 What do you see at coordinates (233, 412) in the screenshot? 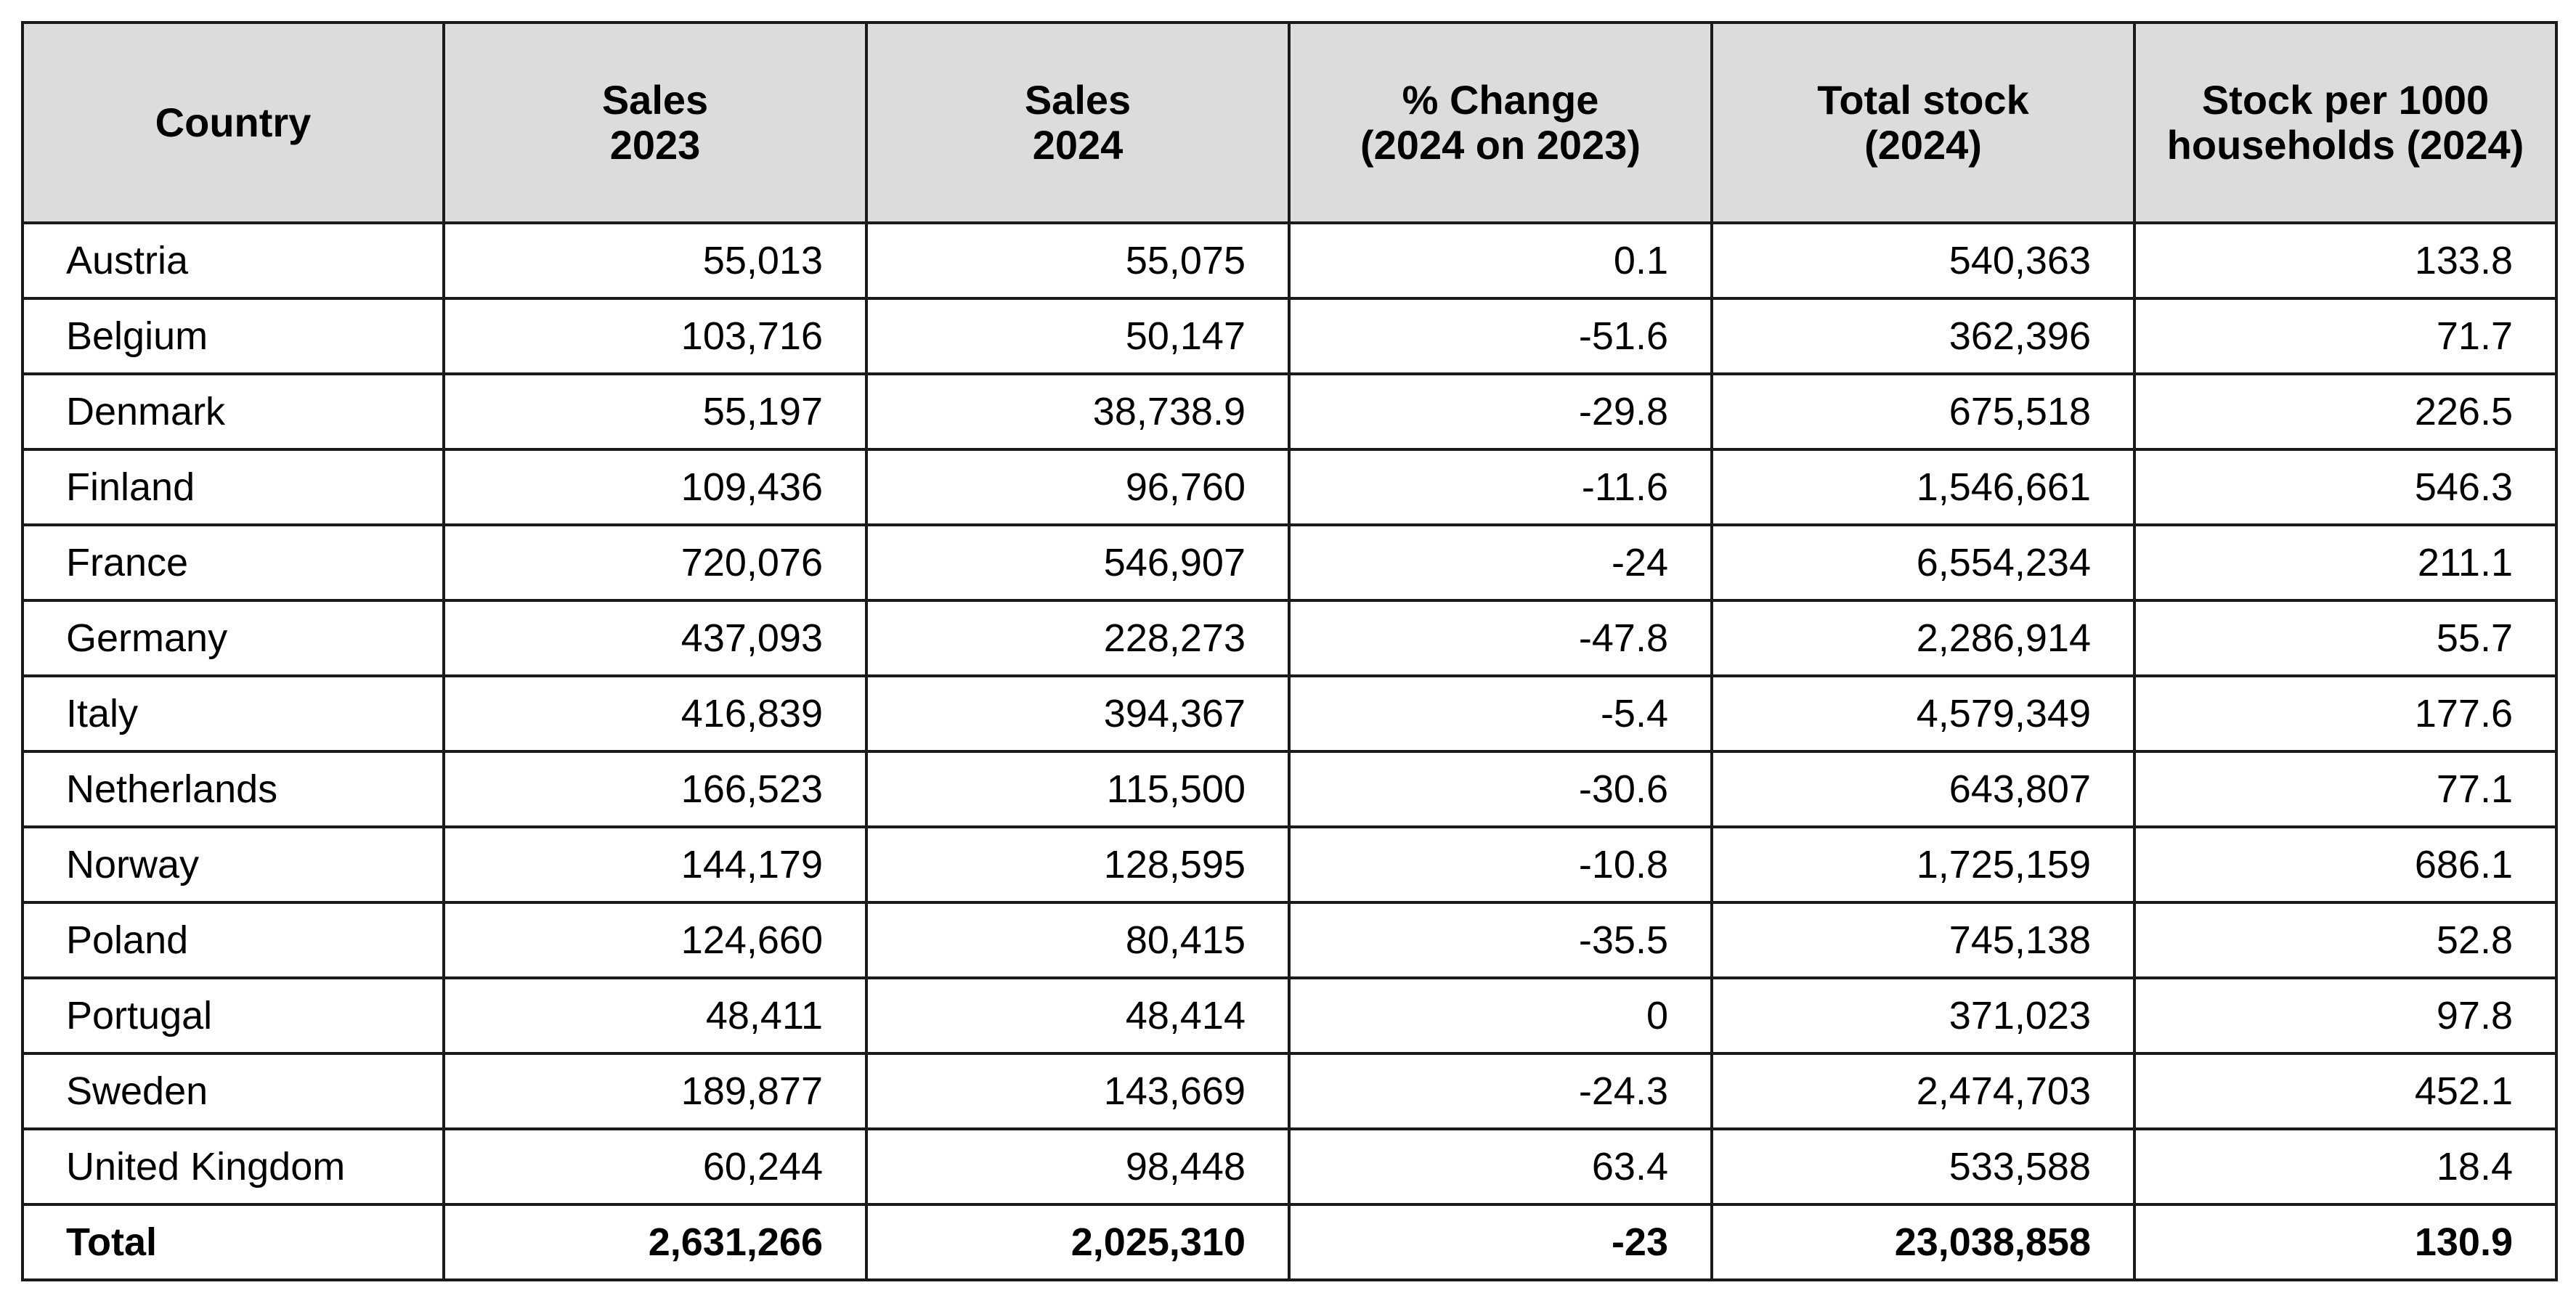
I see `cell-country: Denmark` at bounding box center [233, 412].